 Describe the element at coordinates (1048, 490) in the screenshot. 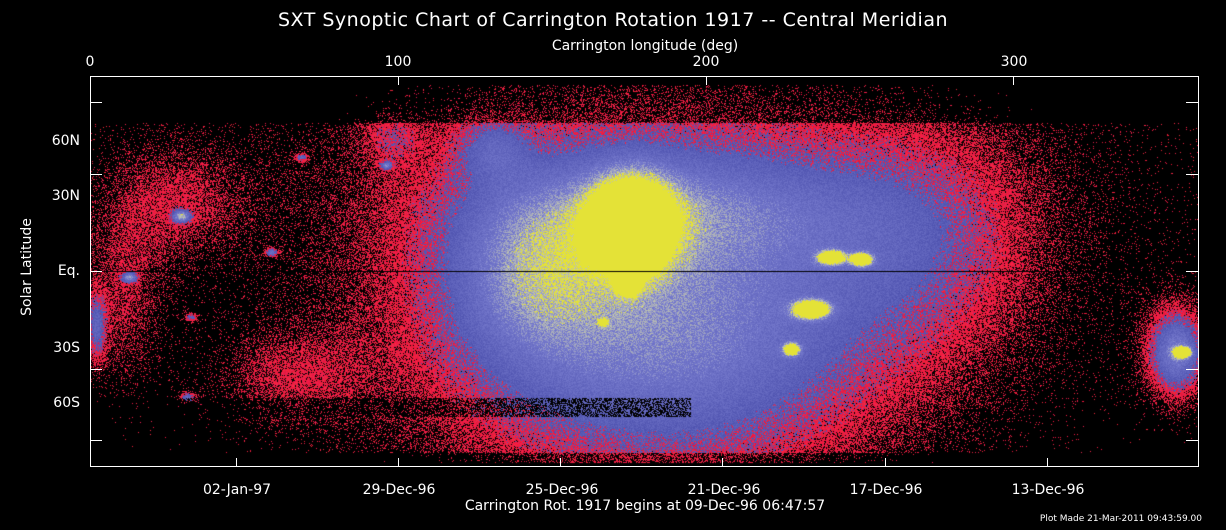

I see `date-label-13-dec-96: 13-Dec-96` at that location.